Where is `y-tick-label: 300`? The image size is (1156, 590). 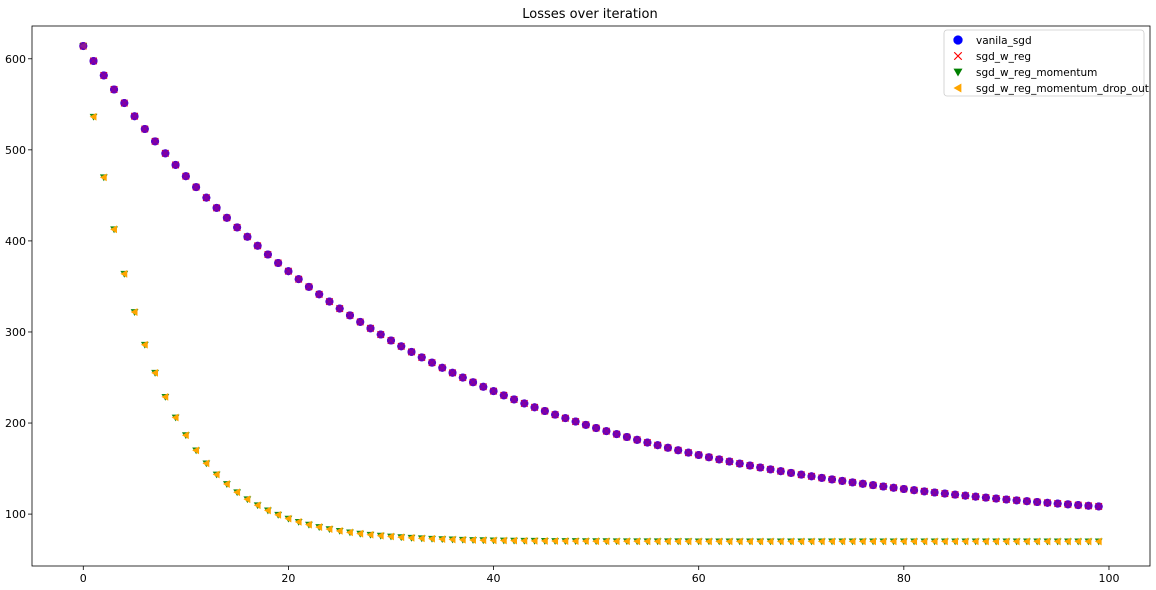 y-tick-label: 300 is located at coordinates (15, 332).